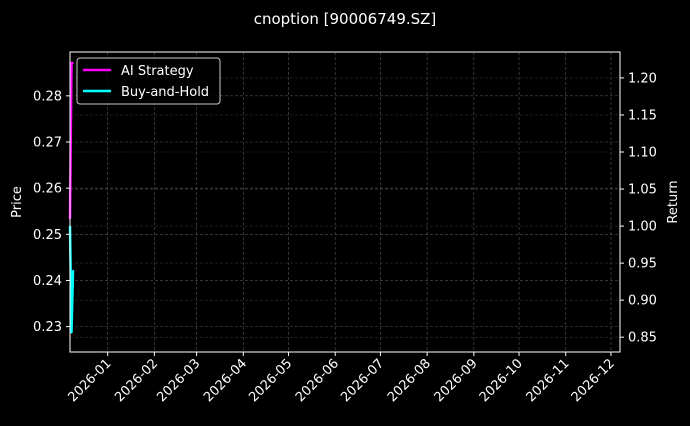 The image size is (690, 426). Describe the element at coordinates (47, 143) in the screenshot. I see `y-tick-label: 0.27` at that location.